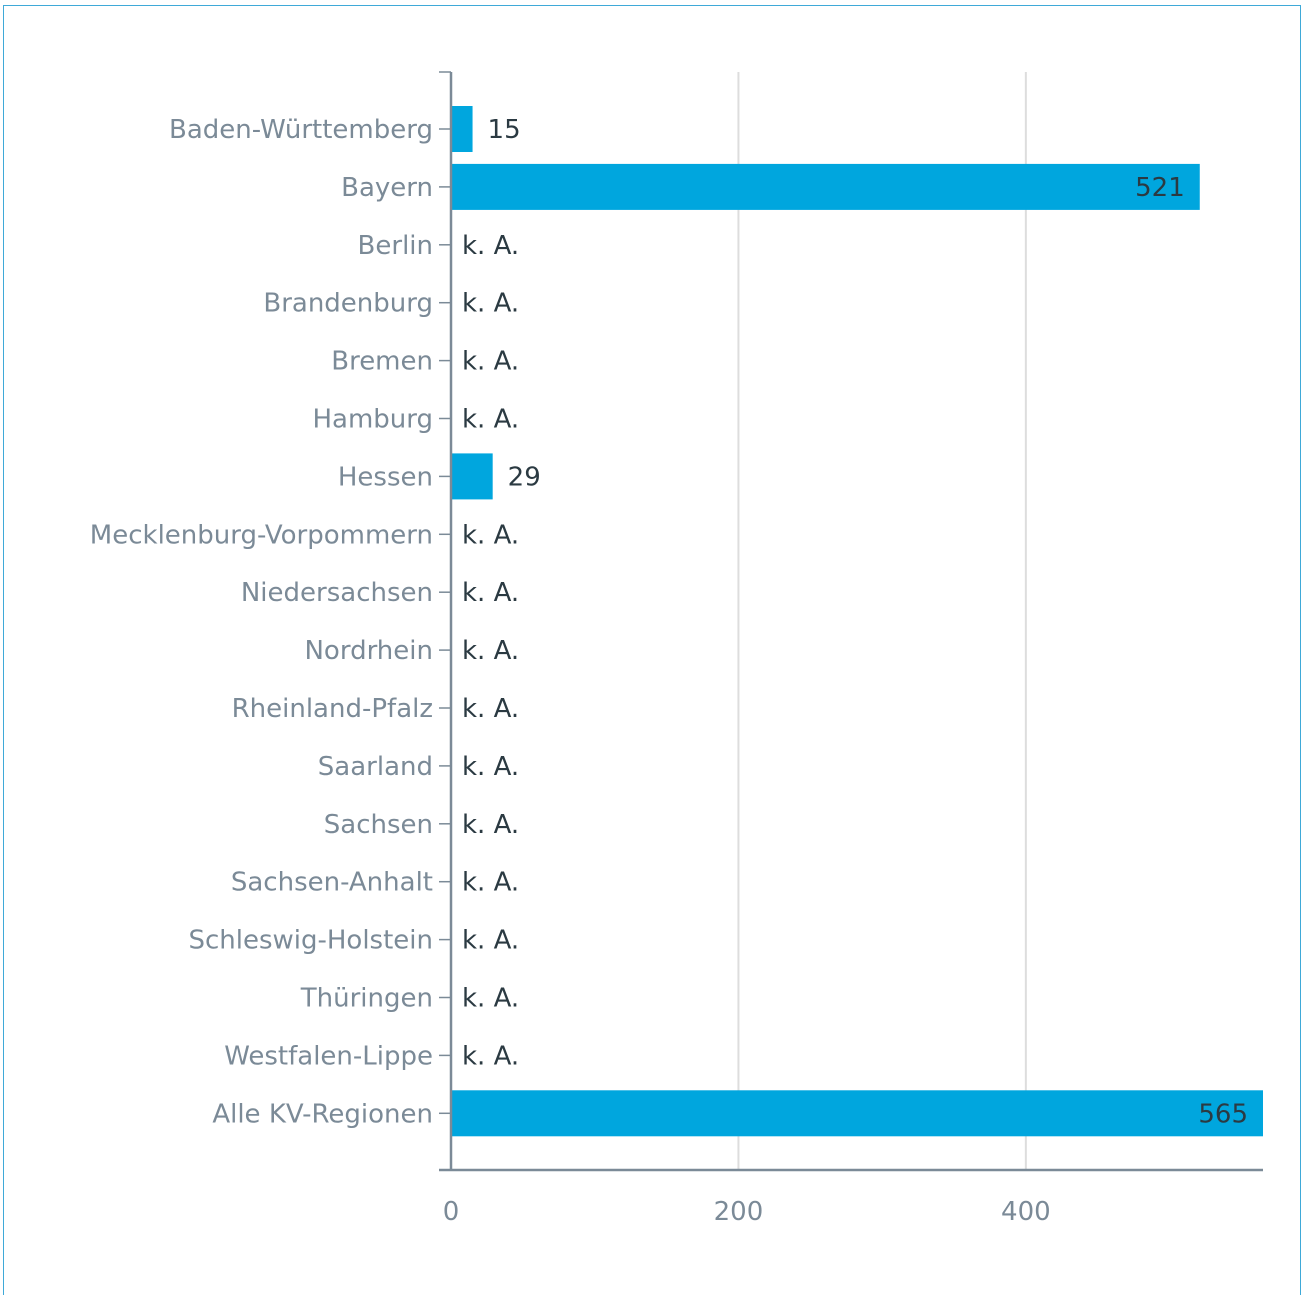  Describe the element at coordinates (368, 651) in the screenshot. I see `category-label: Nordrhein` at that location.